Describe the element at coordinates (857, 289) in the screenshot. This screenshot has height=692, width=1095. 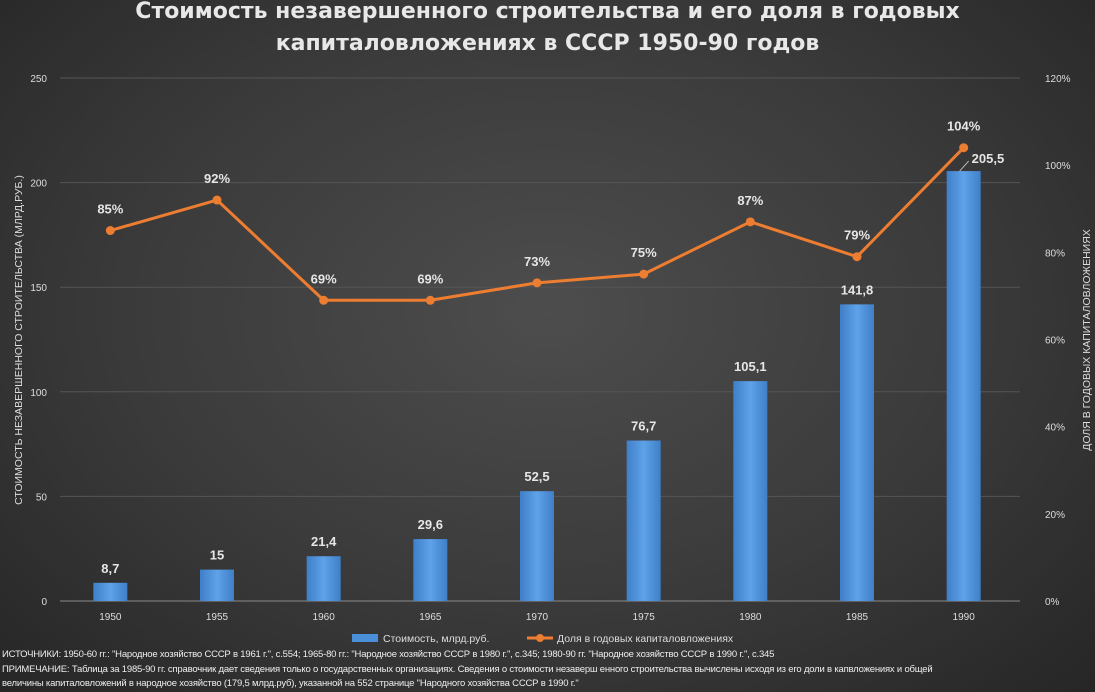
I see `bar-data-label: 141,8` at that location.